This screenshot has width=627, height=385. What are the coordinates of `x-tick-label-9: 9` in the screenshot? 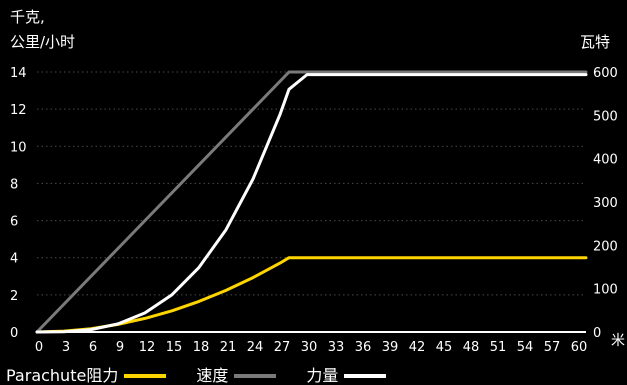 It's located at (120, 347).